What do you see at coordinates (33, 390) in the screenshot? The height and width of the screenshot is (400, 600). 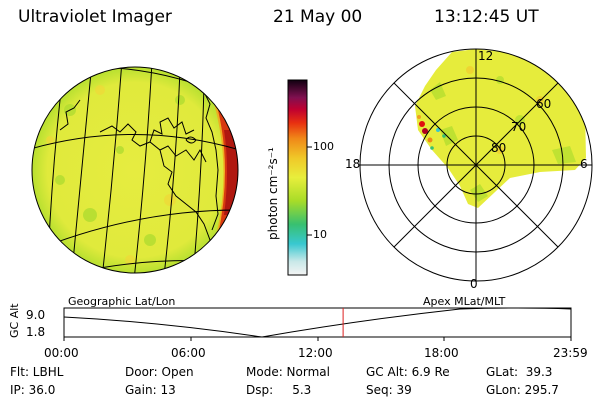 I see `ip-status: IP: 36.0` at bounding box center [33, 390].